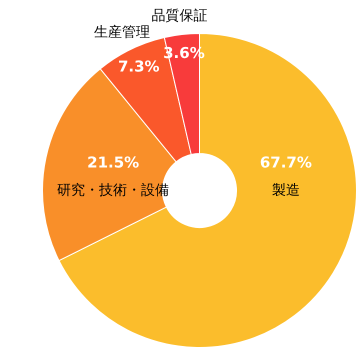 Image resolution: width=360 pixels, height=349 pixels. I want to click on data-label: 21.5%, so click(113, 163).